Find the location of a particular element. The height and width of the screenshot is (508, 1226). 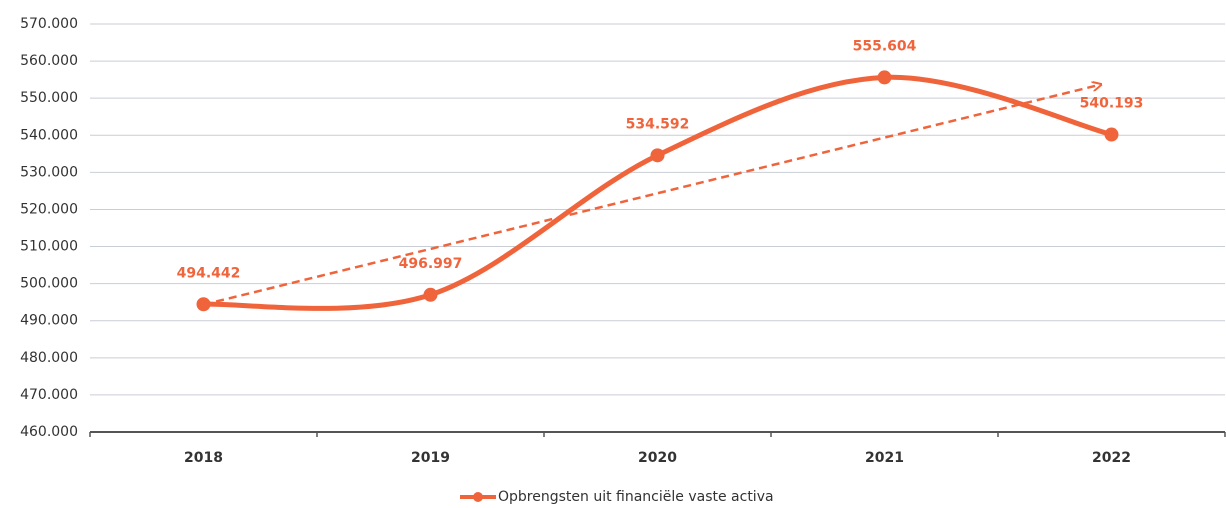

y-tick-label: 470.000 is located at coordinates (49, 395).